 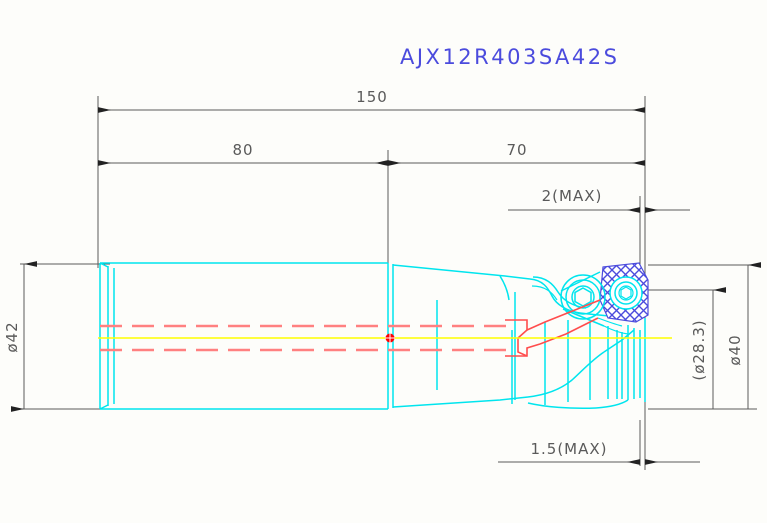 I want to click on dimension-label-d42: ø42, so click(x=12, y=336).